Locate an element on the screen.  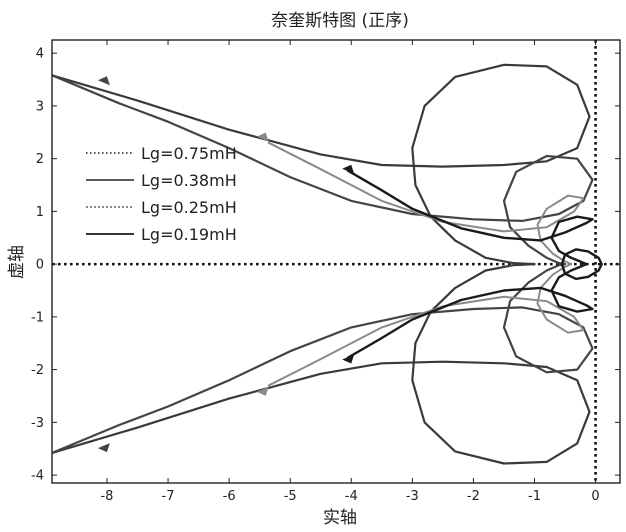
y-tick-label: 4 is located at coordinates (40, 54).